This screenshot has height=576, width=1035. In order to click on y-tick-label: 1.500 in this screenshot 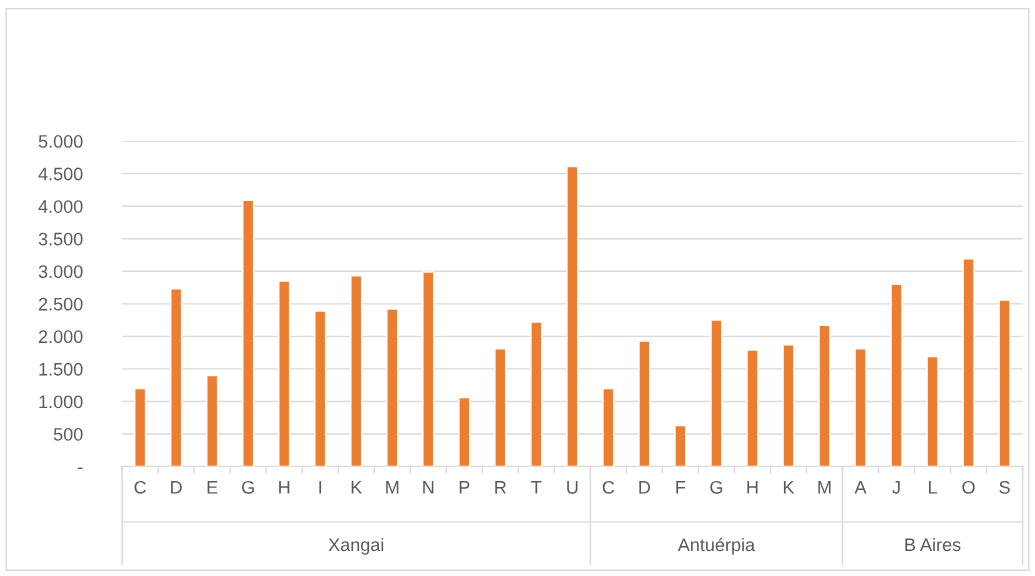, I will do `click(61, 369)`.